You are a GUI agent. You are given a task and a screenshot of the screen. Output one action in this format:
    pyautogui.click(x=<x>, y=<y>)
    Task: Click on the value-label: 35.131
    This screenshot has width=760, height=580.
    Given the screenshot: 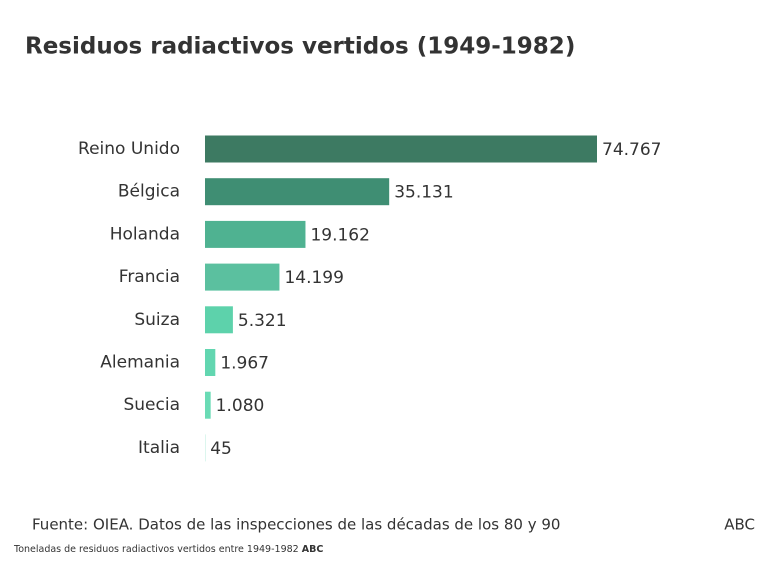 What is the action you would take?
    pyautogui.click(x=423, y=193)
    